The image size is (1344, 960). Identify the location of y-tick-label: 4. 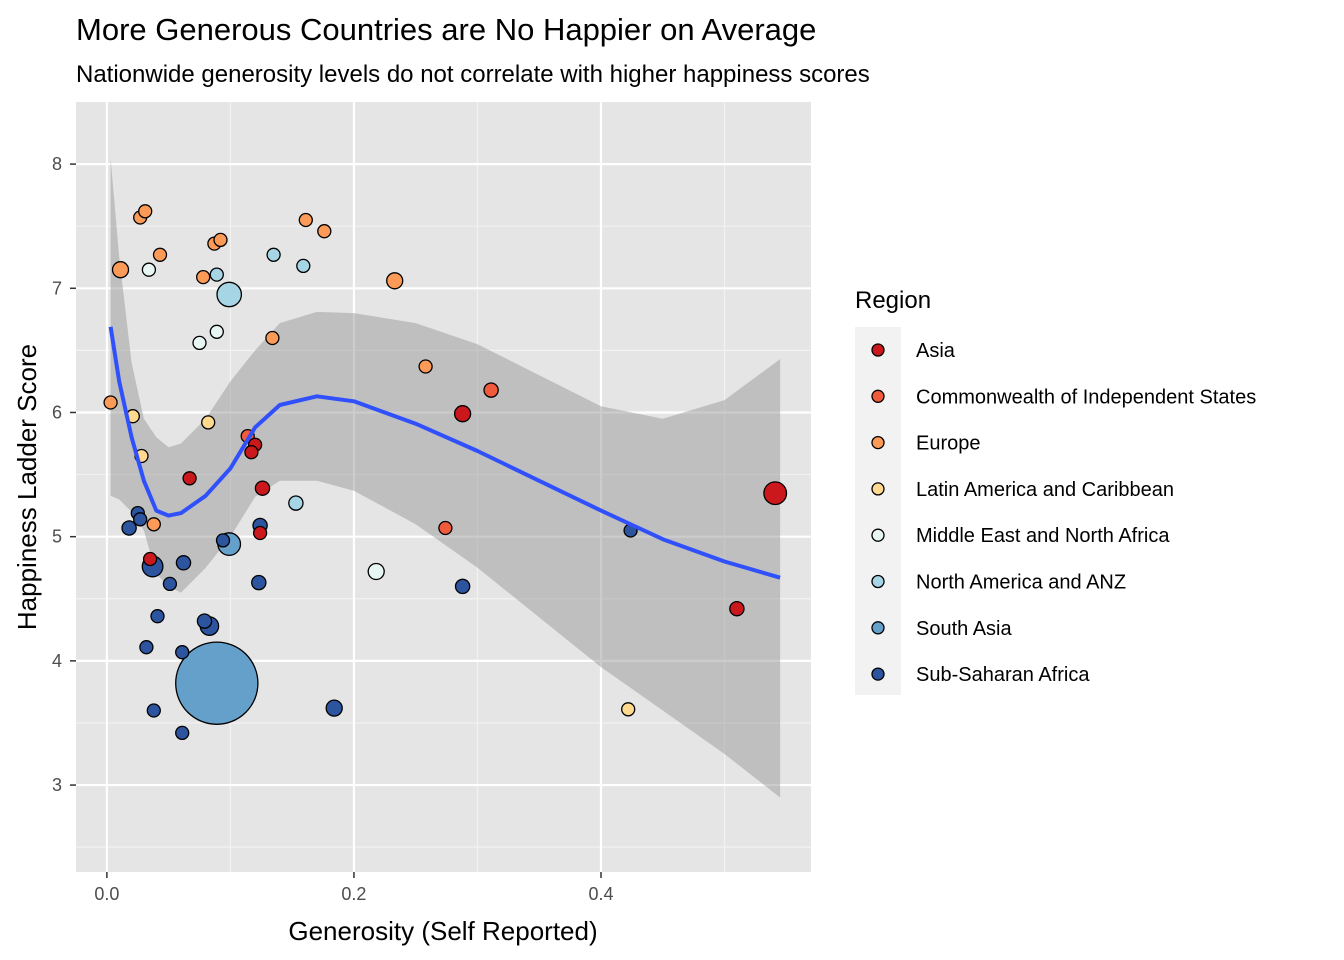
(57, 661).